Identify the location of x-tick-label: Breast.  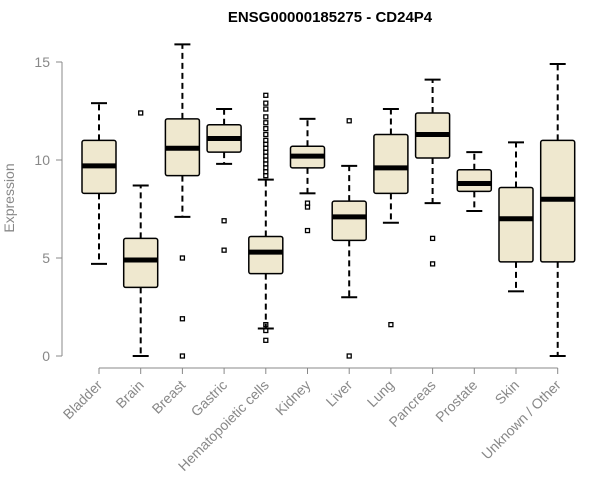
(169, 397).